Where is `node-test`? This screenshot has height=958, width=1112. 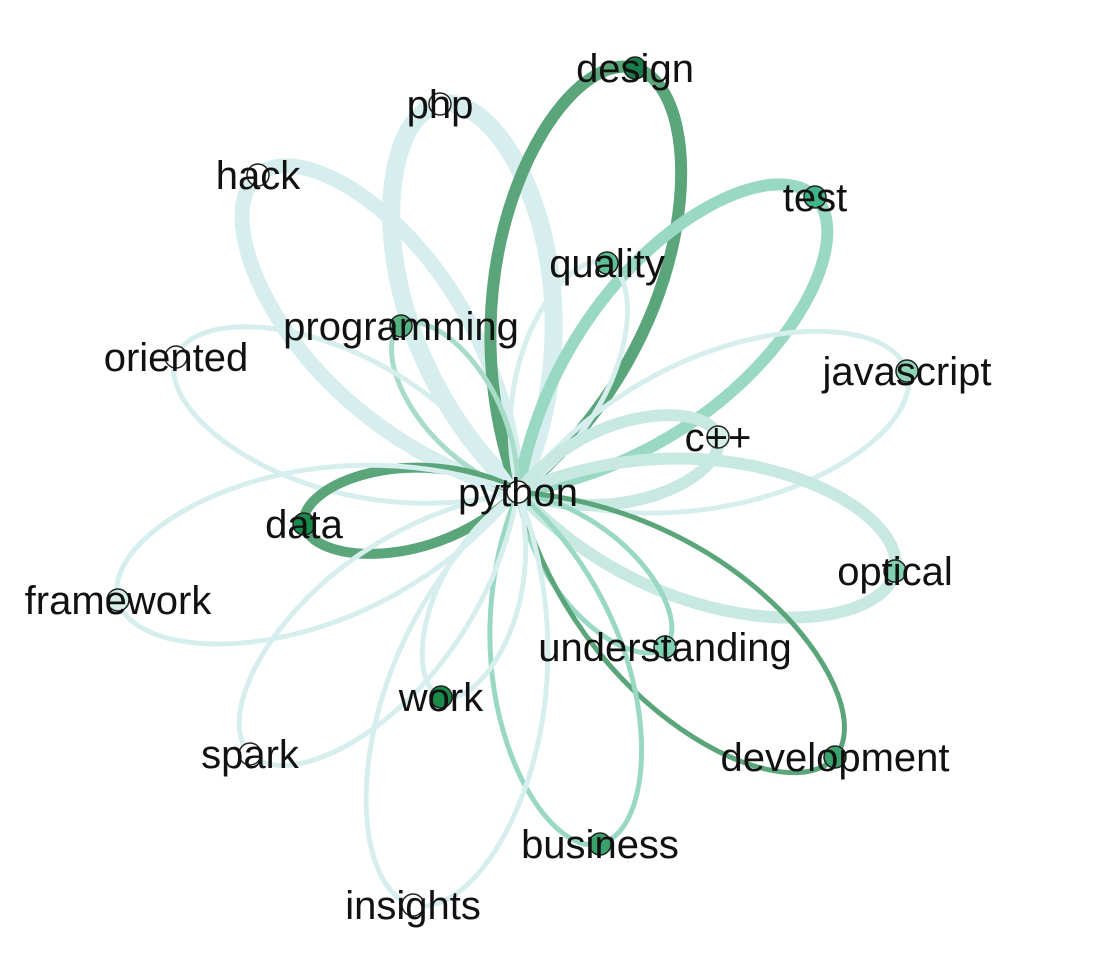
node-test is located at coordinates (815, 197).